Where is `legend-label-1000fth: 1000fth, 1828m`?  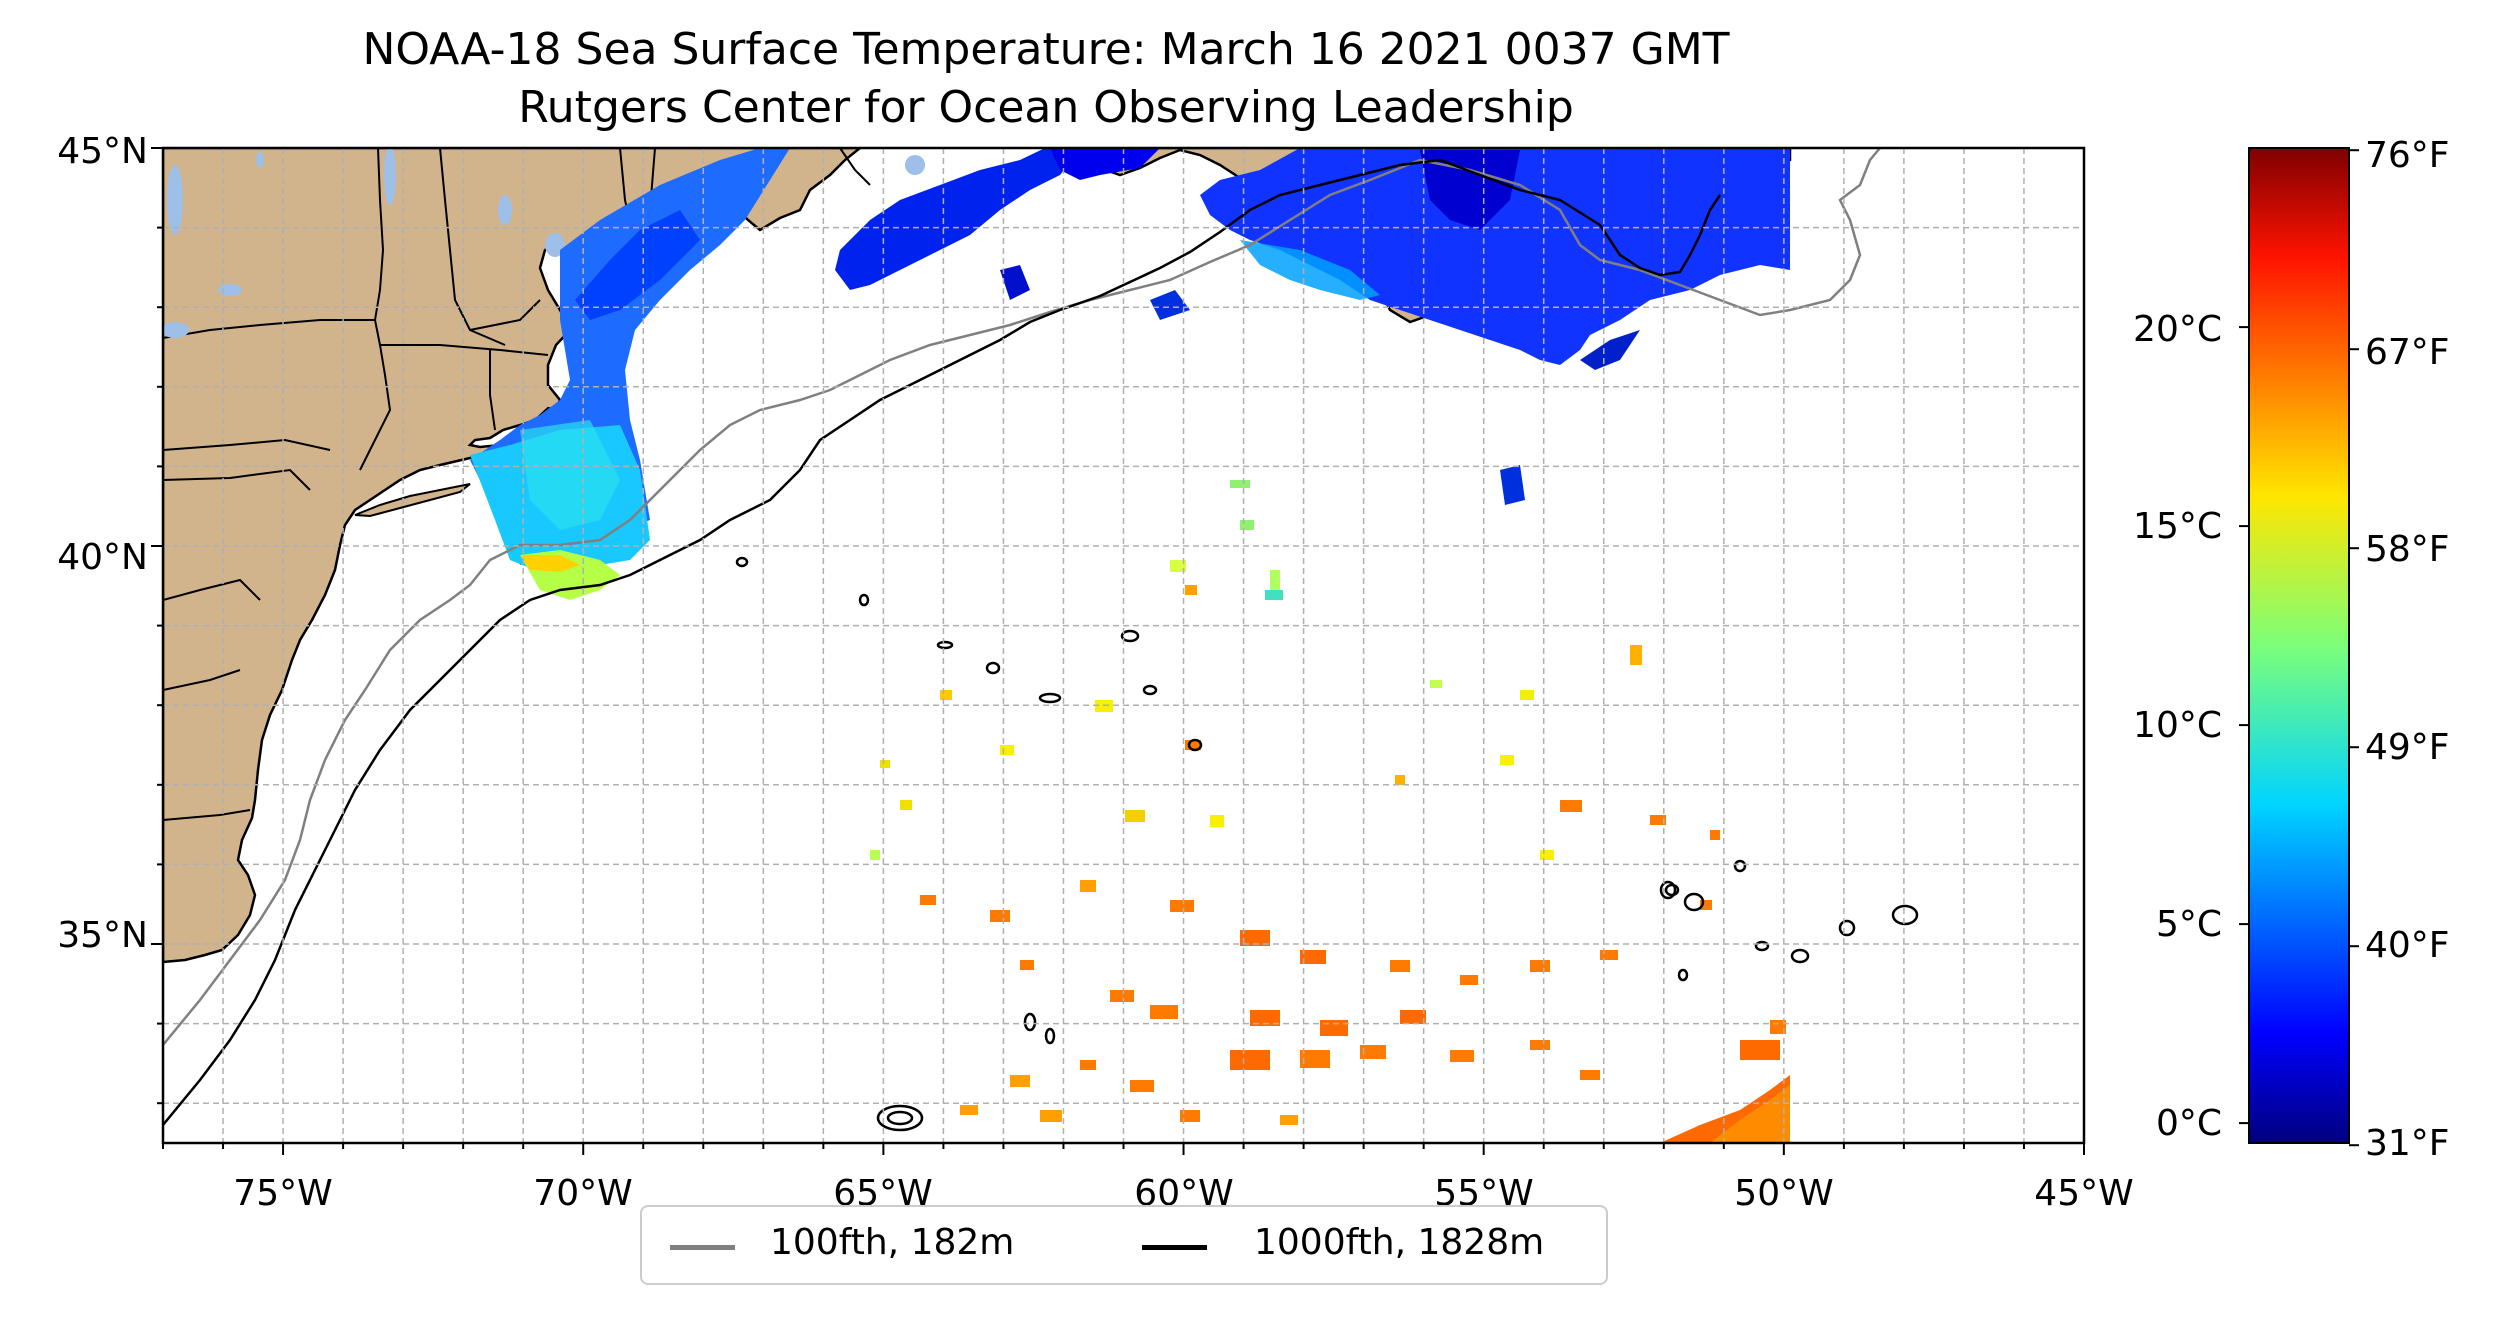 legend-label-1000fth: 1000fth, 1828m is located at coordinates (1399, 1242).